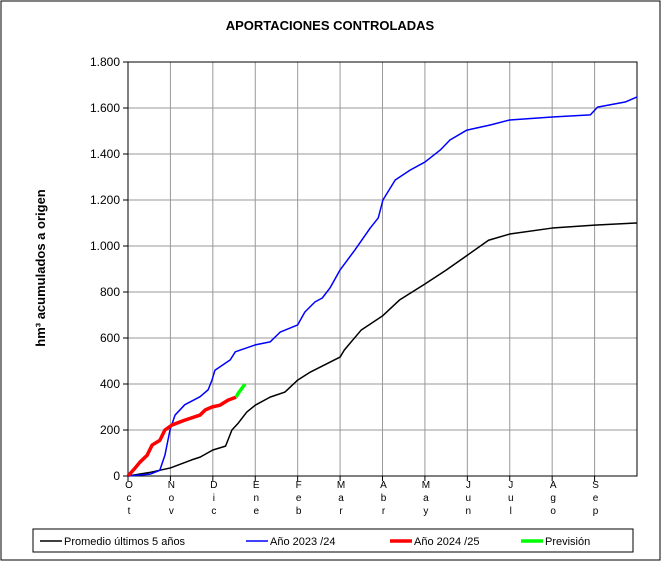 Image resolution: width=661 pixels, height=561 pixels. Describe the element at coordinates (330, 25) in the screenshot. I see `chart-title: APORTACIONES CONTROLADAS` at that location.